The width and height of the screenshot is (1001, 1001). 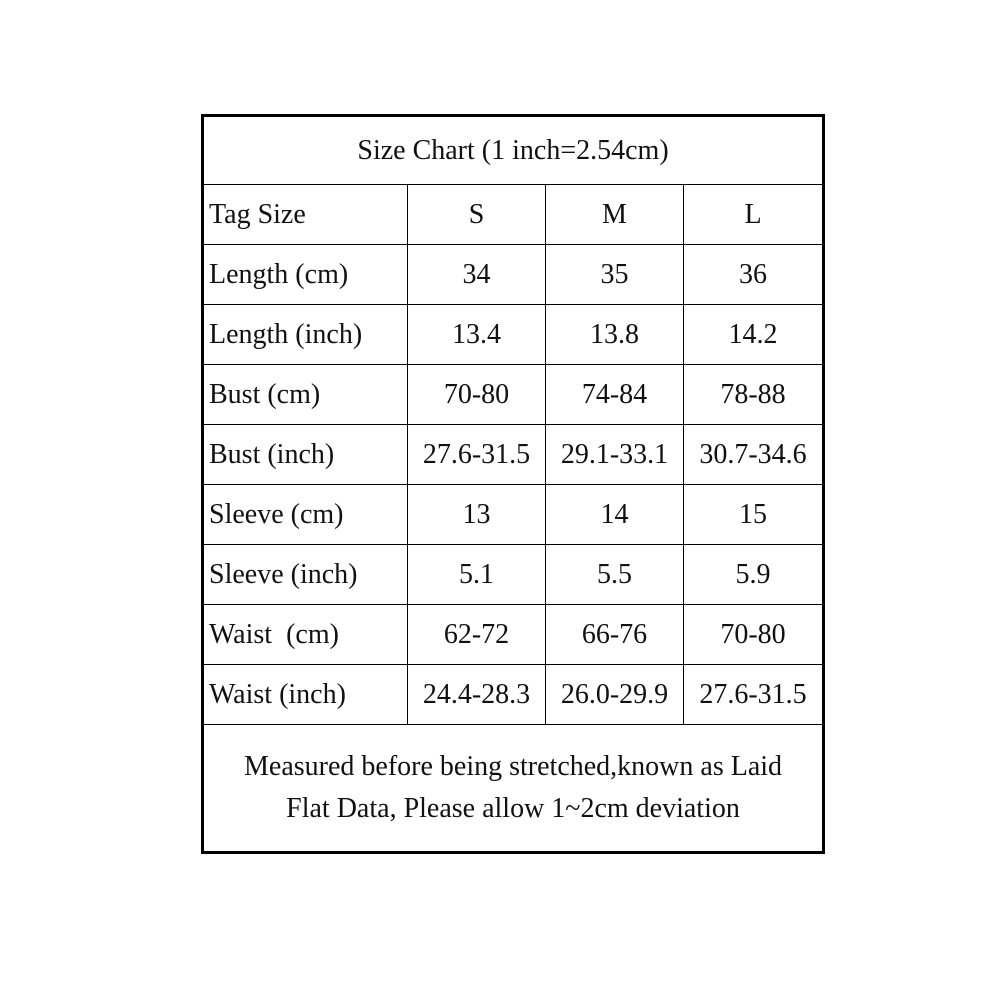 I want to click on table-cell: 62-72, so click(x=476, y=634).